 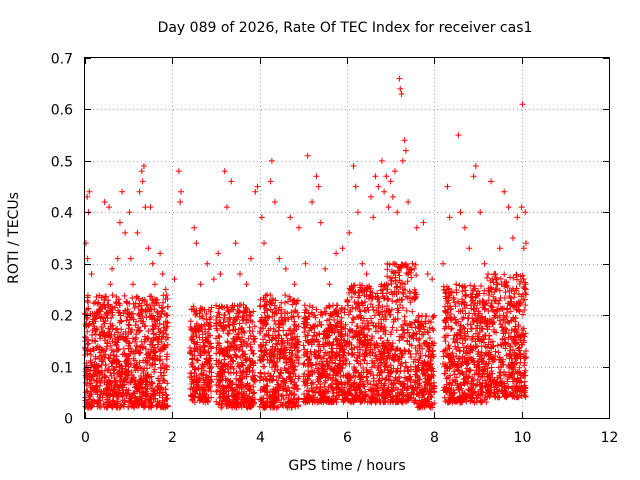 I want to click on y-tick-label: 0.7, so click(x=62, y=60).